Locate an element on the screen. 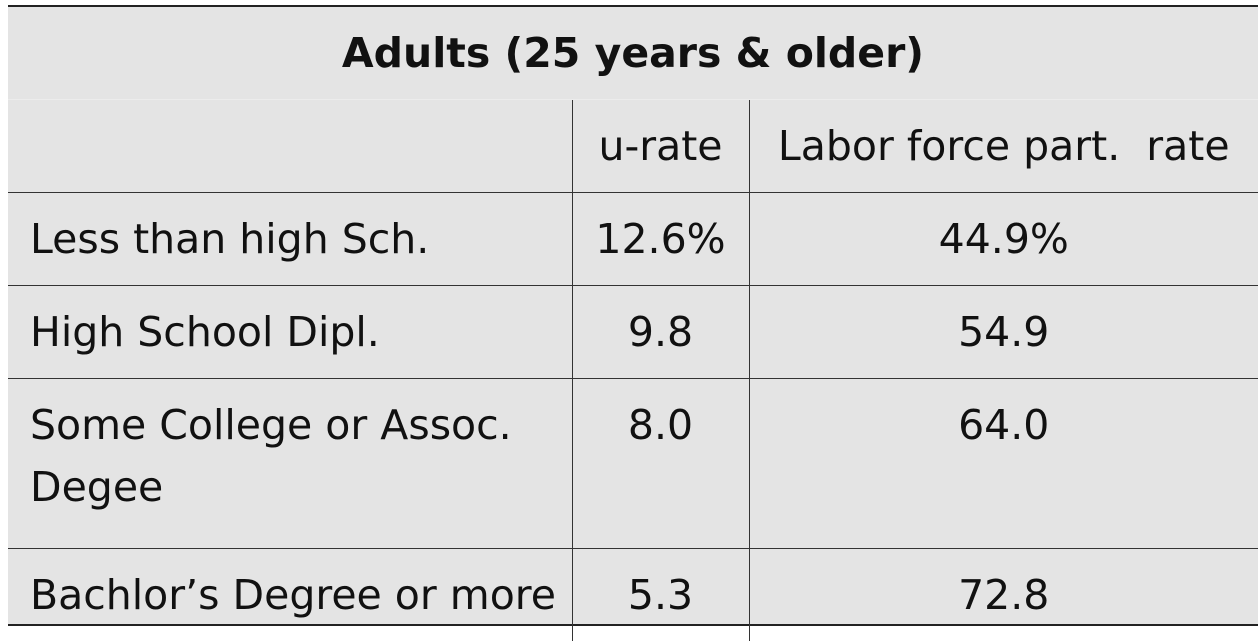 The image size is (1259, 641). header-u-rate: u-rate is located at coordinates (660, 146).